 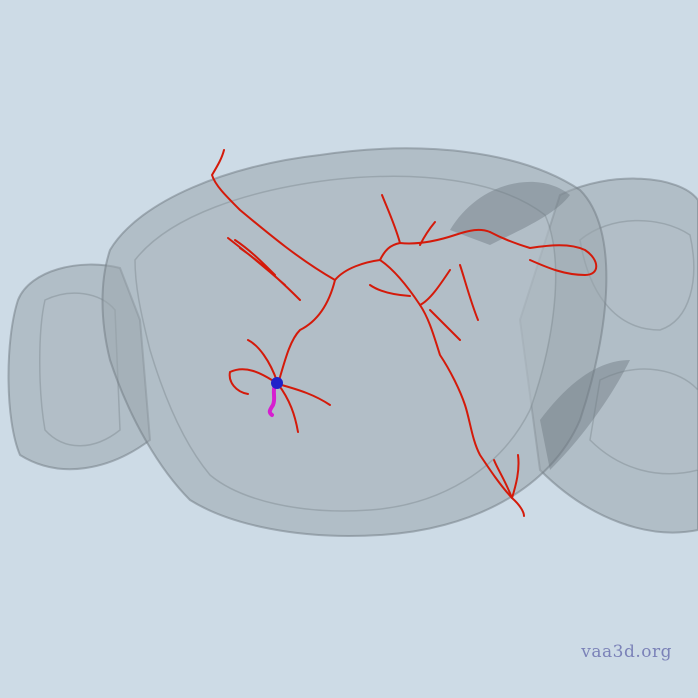 What do you see at coordinates (637, 275) in the screenshot?
I see `cerebellum-lobe` at bounding box center [637, 275].